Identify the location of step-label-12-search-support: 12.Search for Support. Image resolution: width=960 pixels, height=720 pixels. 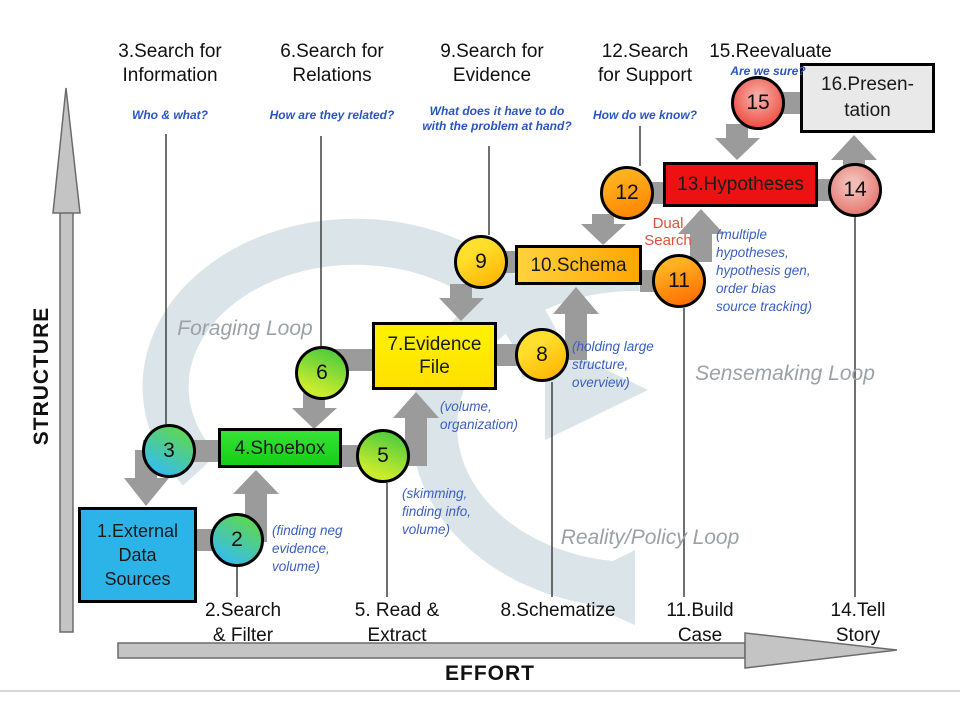
(645, 63).